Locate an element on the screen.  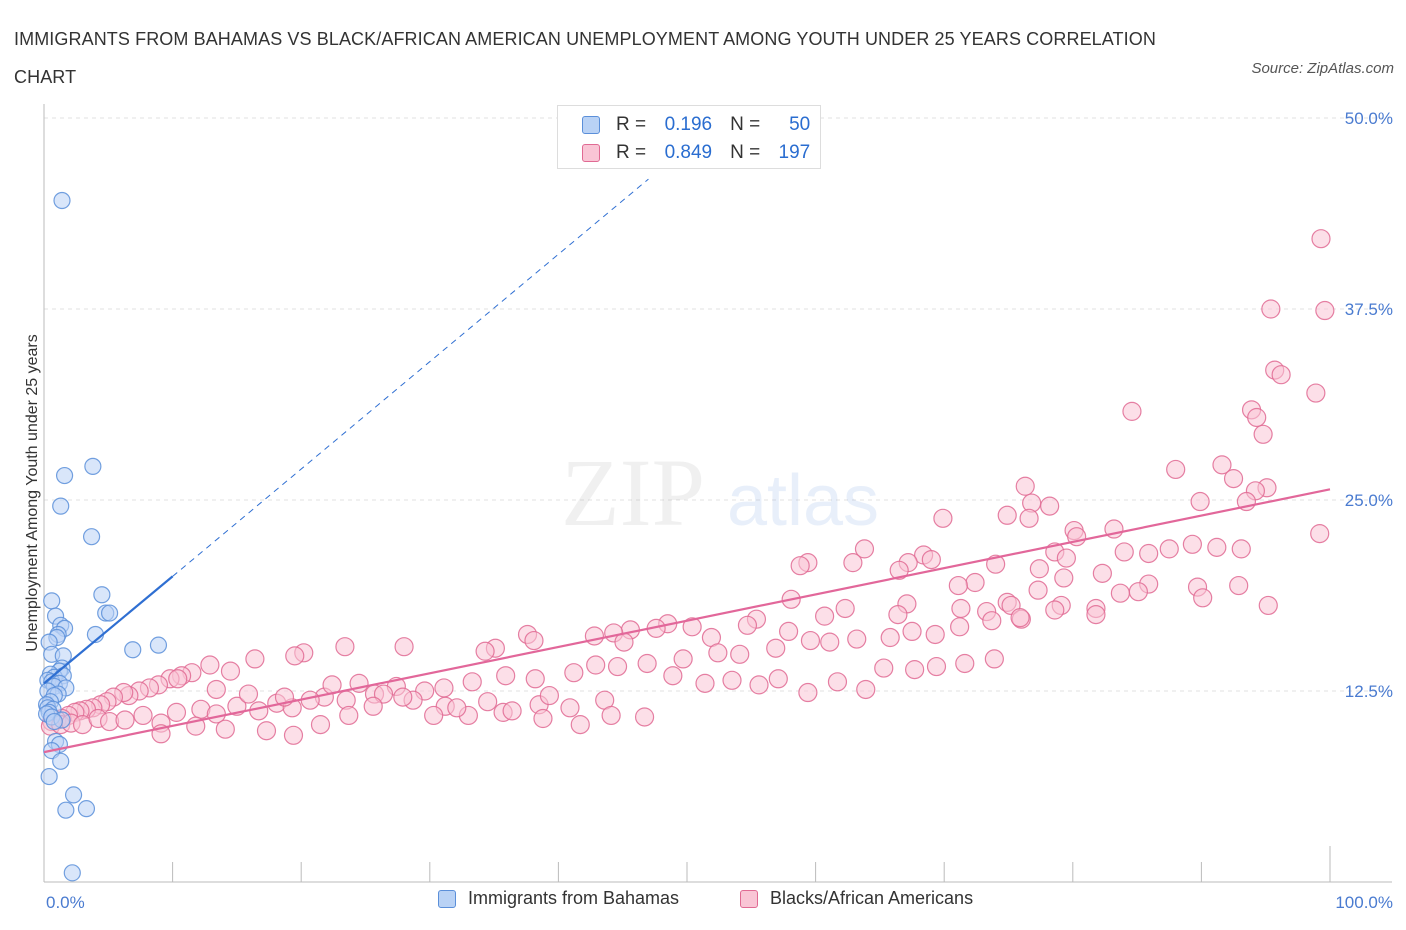
legend-r-value-bahamas: 0.196 is located at coordinates (688, 124).